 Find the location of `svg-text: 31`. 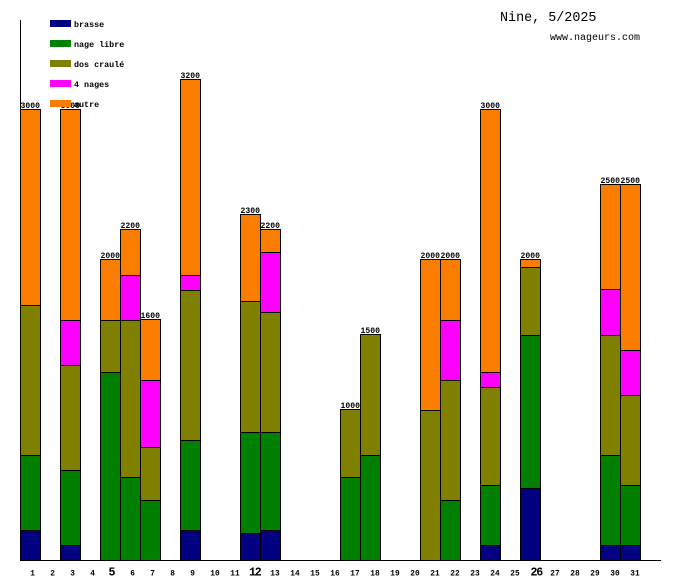

svg-text: 31 is located at coordinates (635, 575).